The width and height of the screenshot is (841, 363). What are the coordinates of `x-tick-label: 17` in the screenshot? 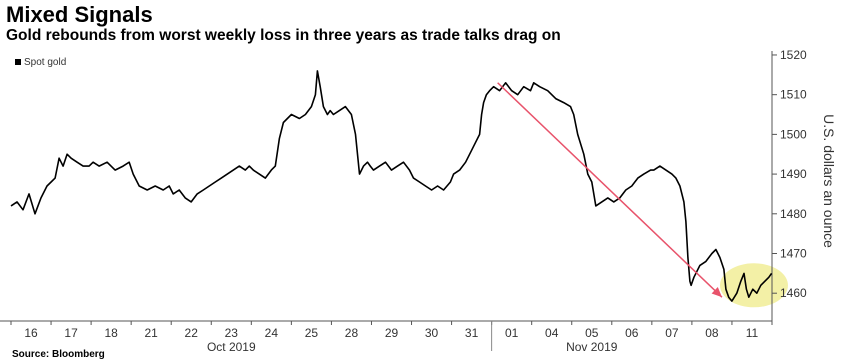 It's located at (71, 333).